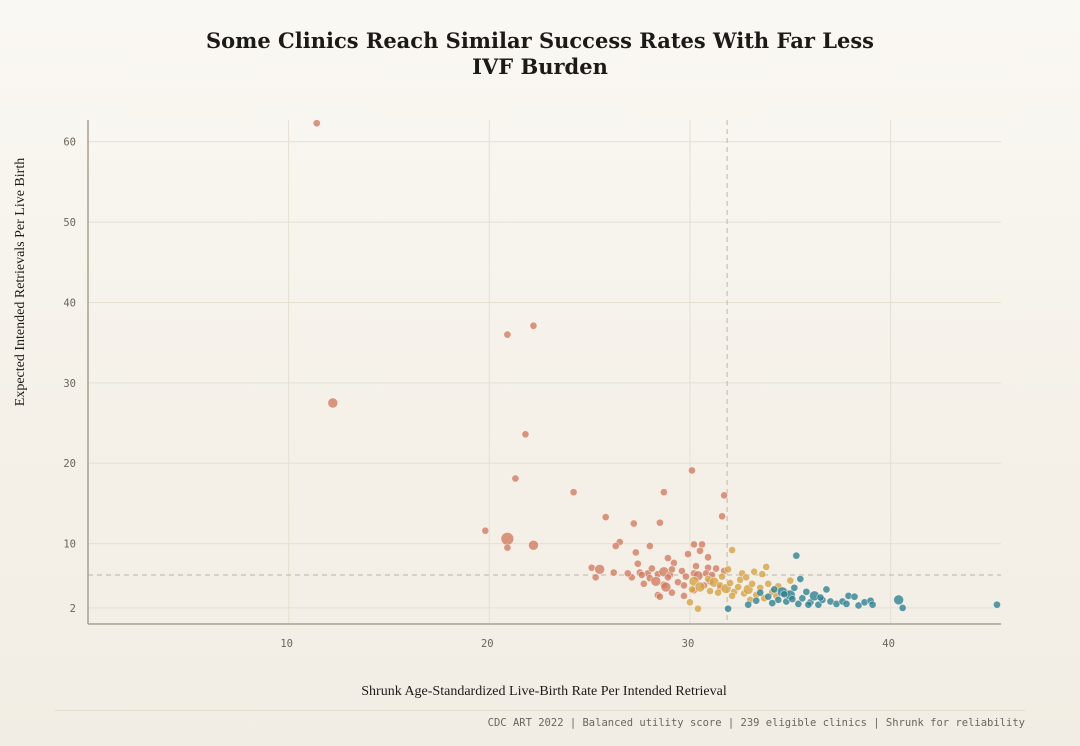 The width and height of the screenshot is (1080, 746). I want to click on y-tick-label: 30, so click(69, 384).